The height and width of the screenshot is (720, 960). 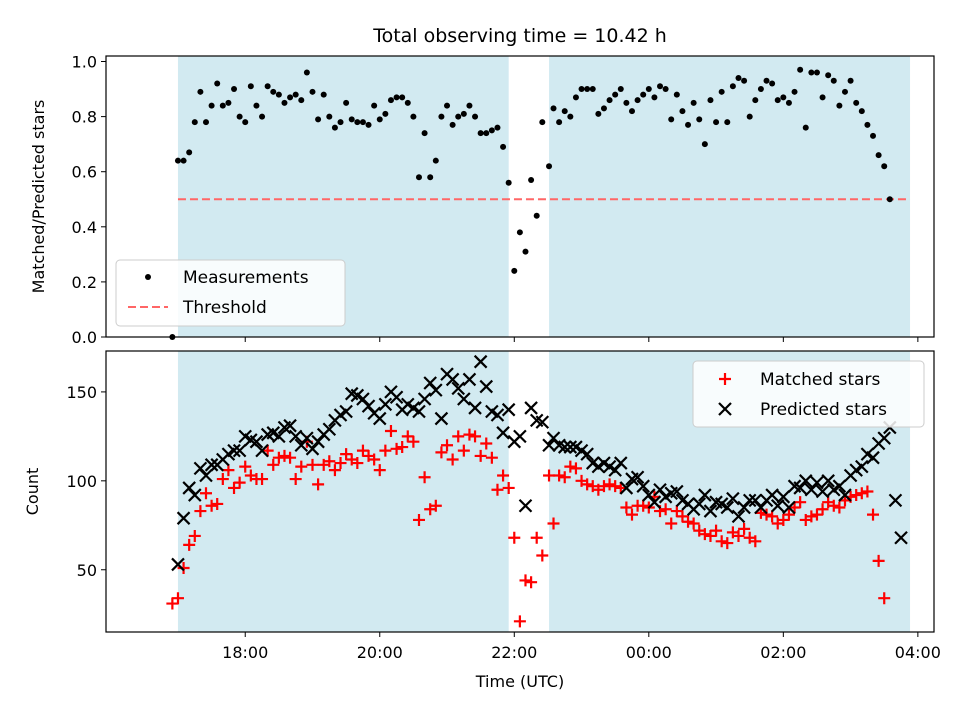 I want to click on legend-label: Threshold, so click(x=224, y=308).